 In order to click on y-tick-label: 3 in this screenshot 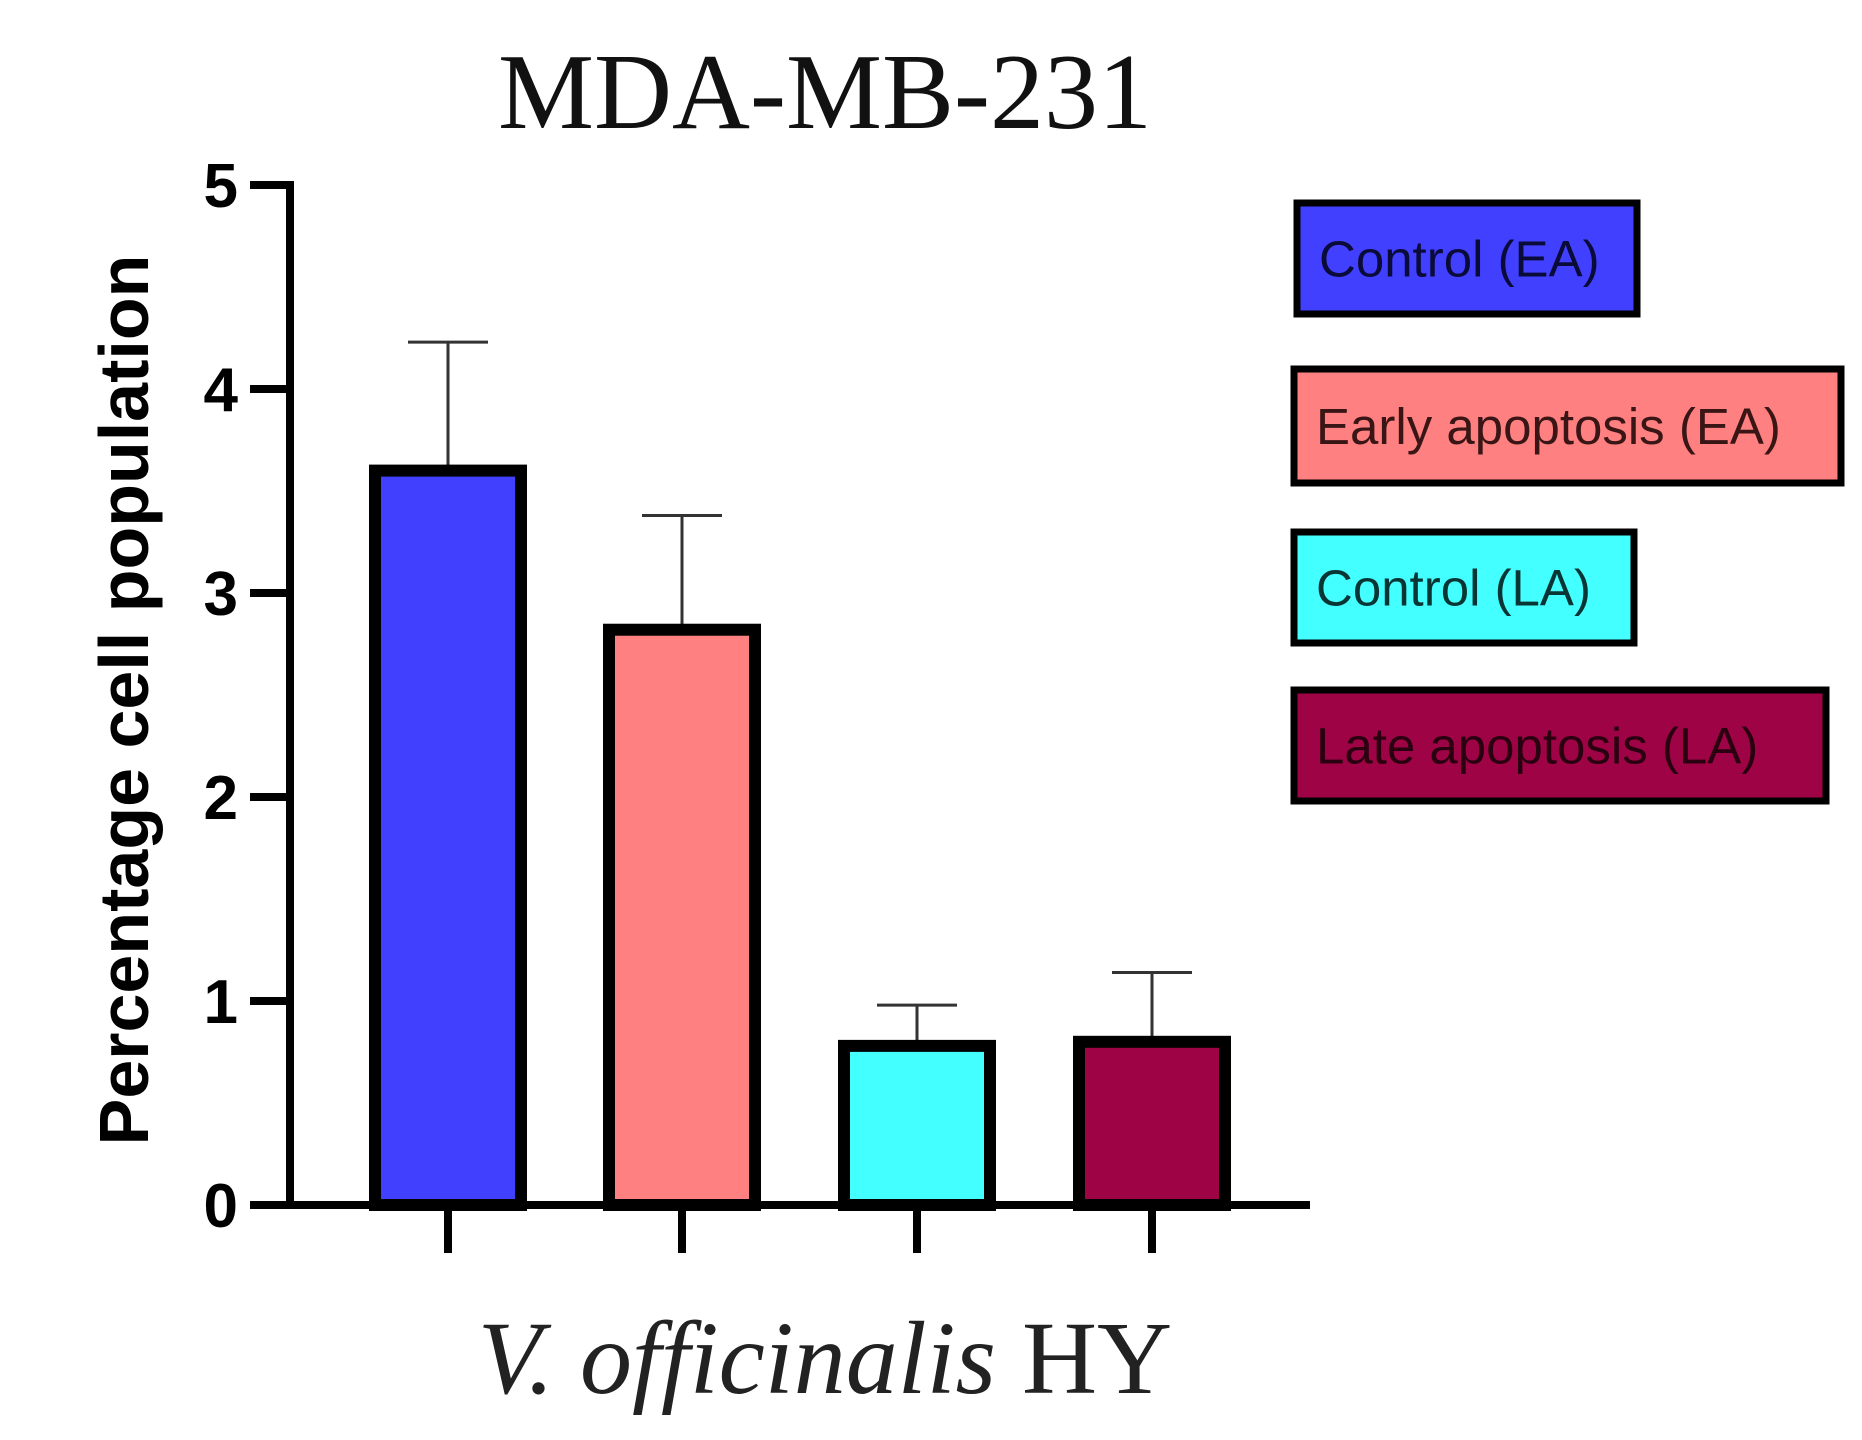, I will do `click(221, 594)`.